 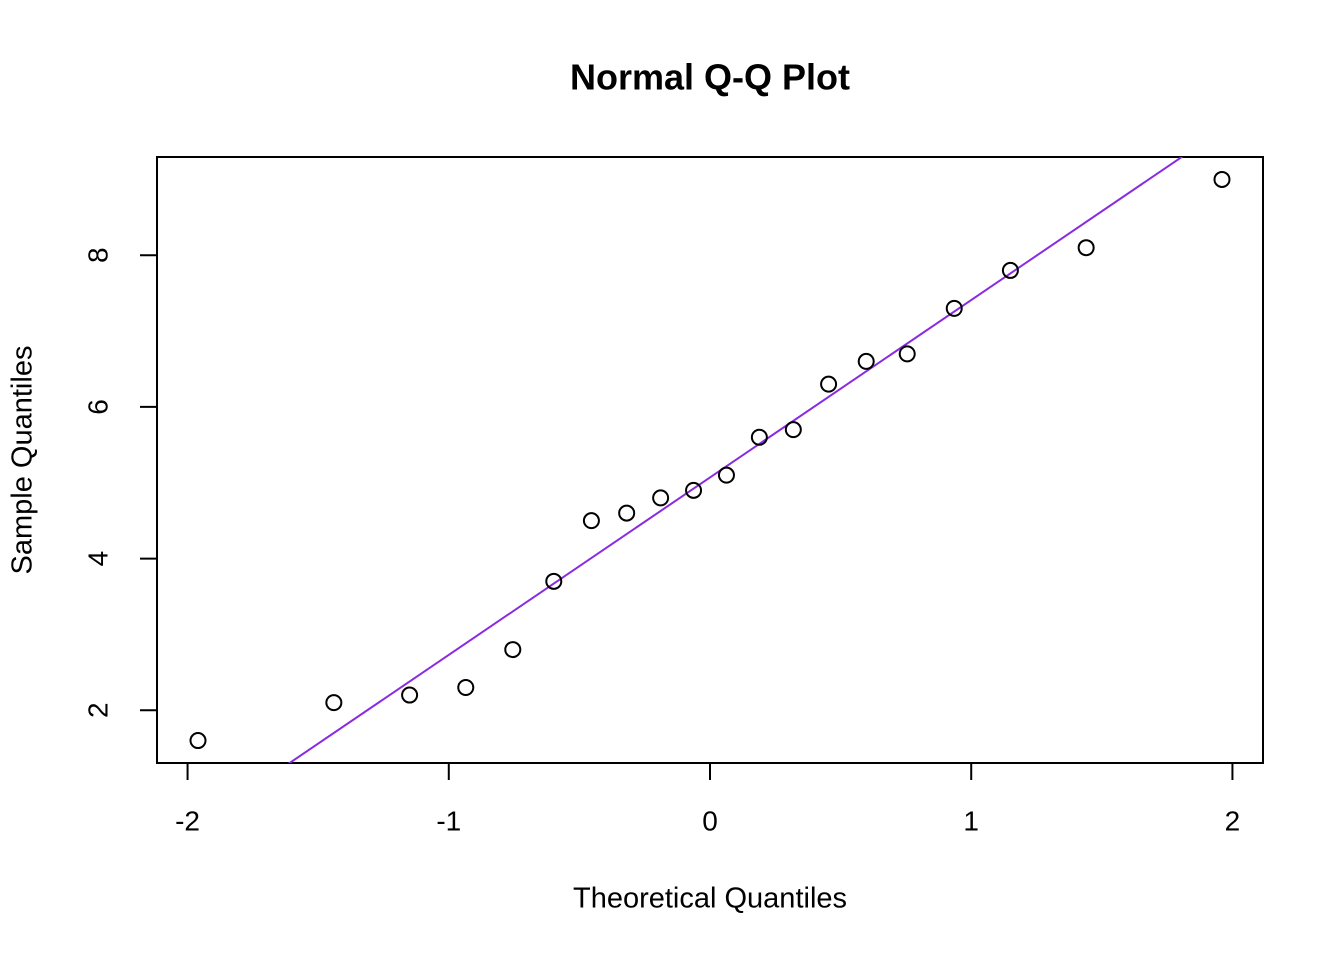 What do you see at coordinates (23, 460) in the screenshot?
I see `y-axis-label: Sample Quantiles` at bounding box center [23, 460].